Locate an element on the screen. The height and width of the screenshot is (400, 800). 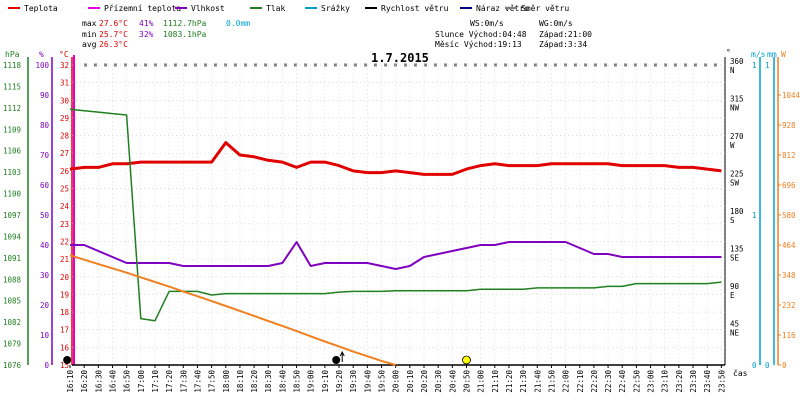
pressure-tick-label: 1106 is located at coordinates (12, 151).